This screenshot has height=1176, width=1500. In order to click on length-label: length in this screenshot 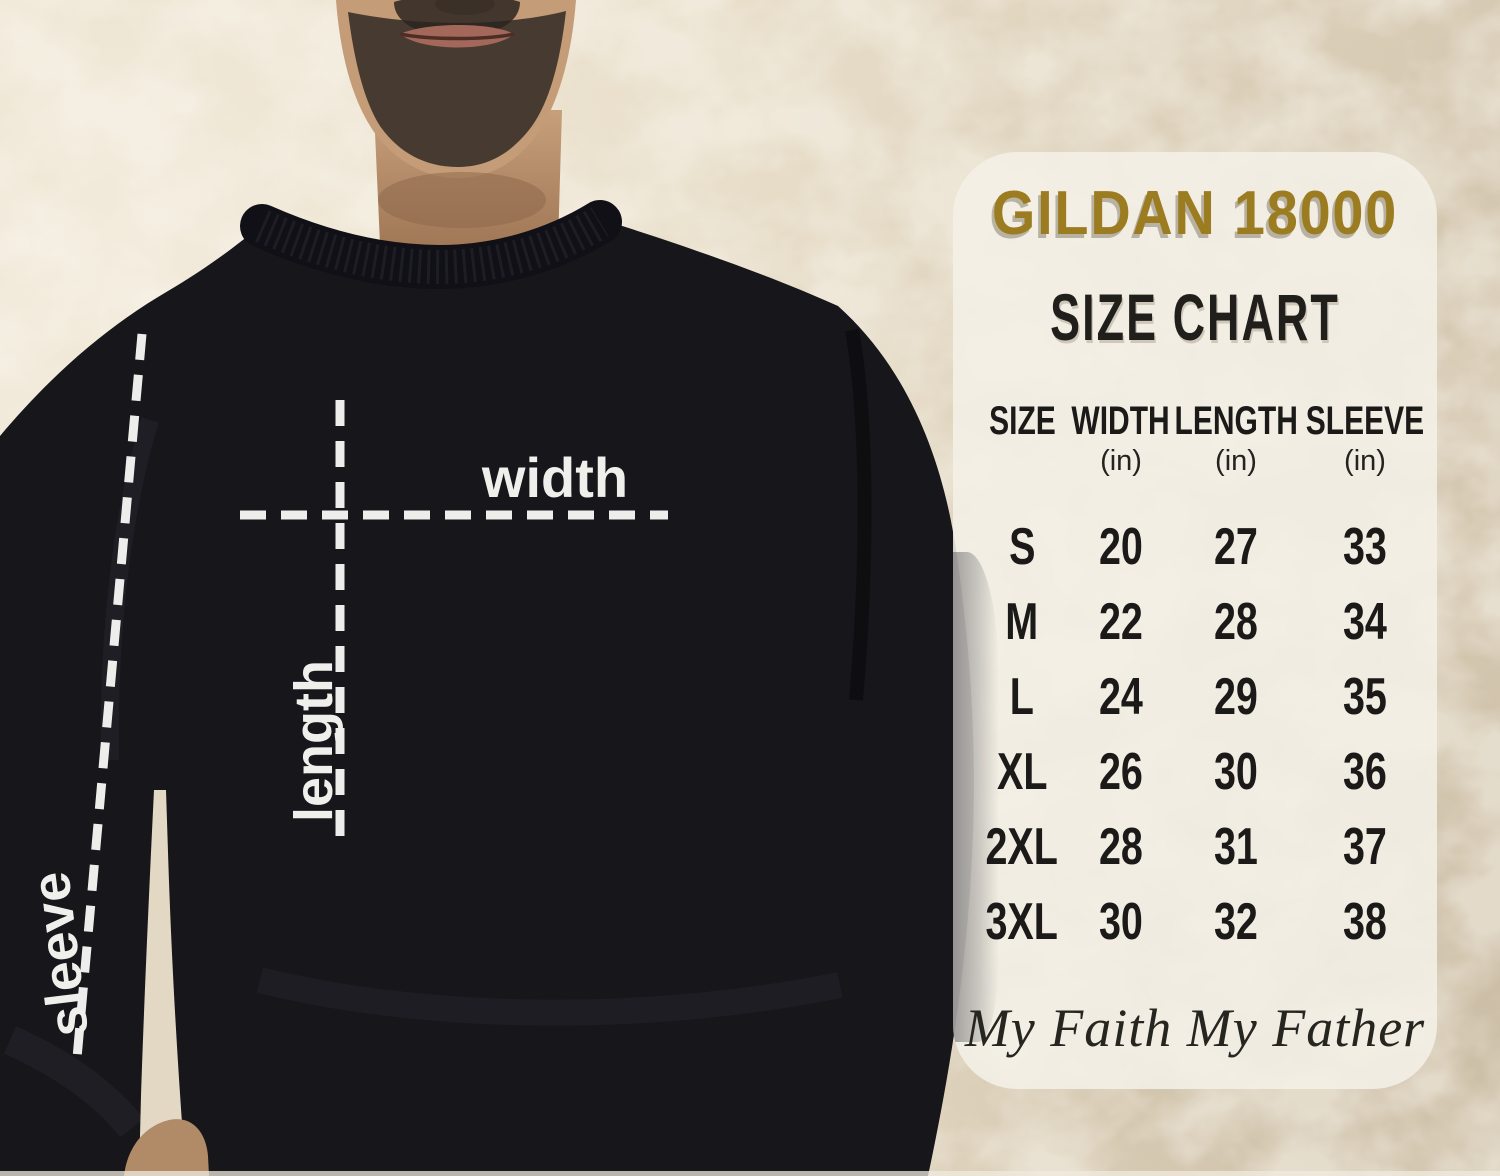, I will do `click(314, 741)`.